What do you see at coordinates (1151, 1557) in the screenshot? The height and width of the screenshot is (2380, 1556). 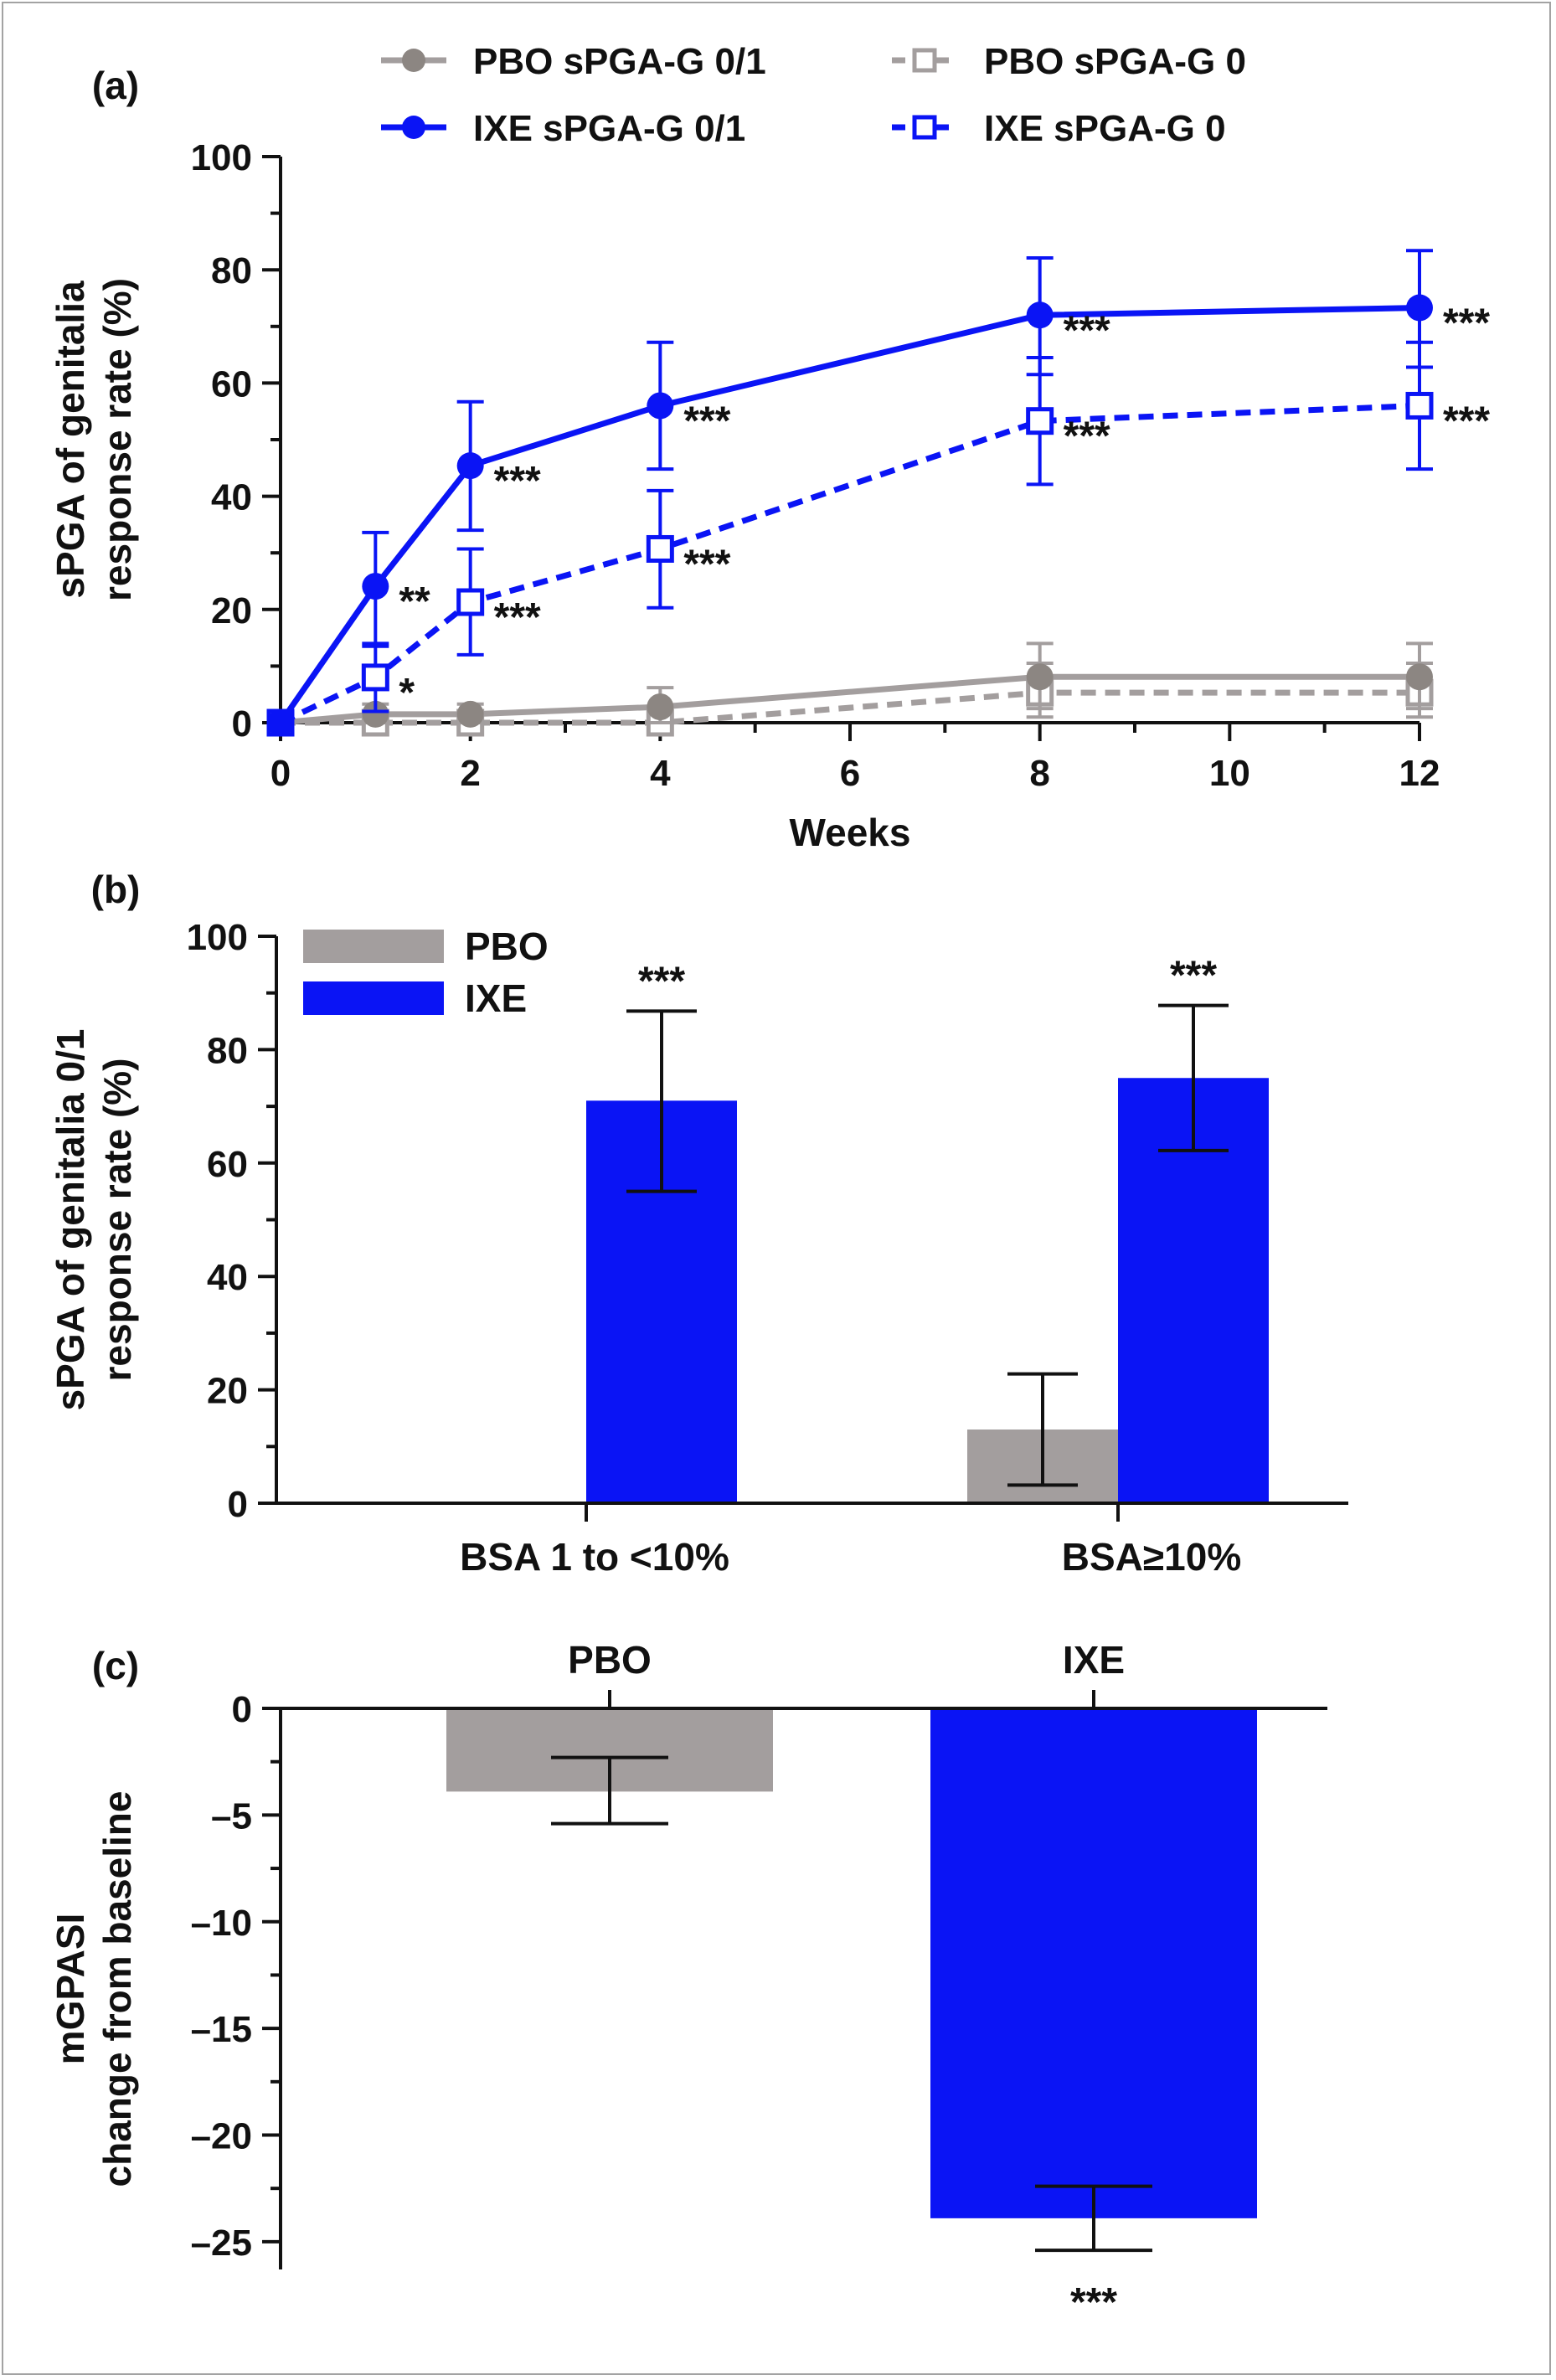 I see `x-tick-label: BSA≥10%` at bounding box center [1151, 1557].